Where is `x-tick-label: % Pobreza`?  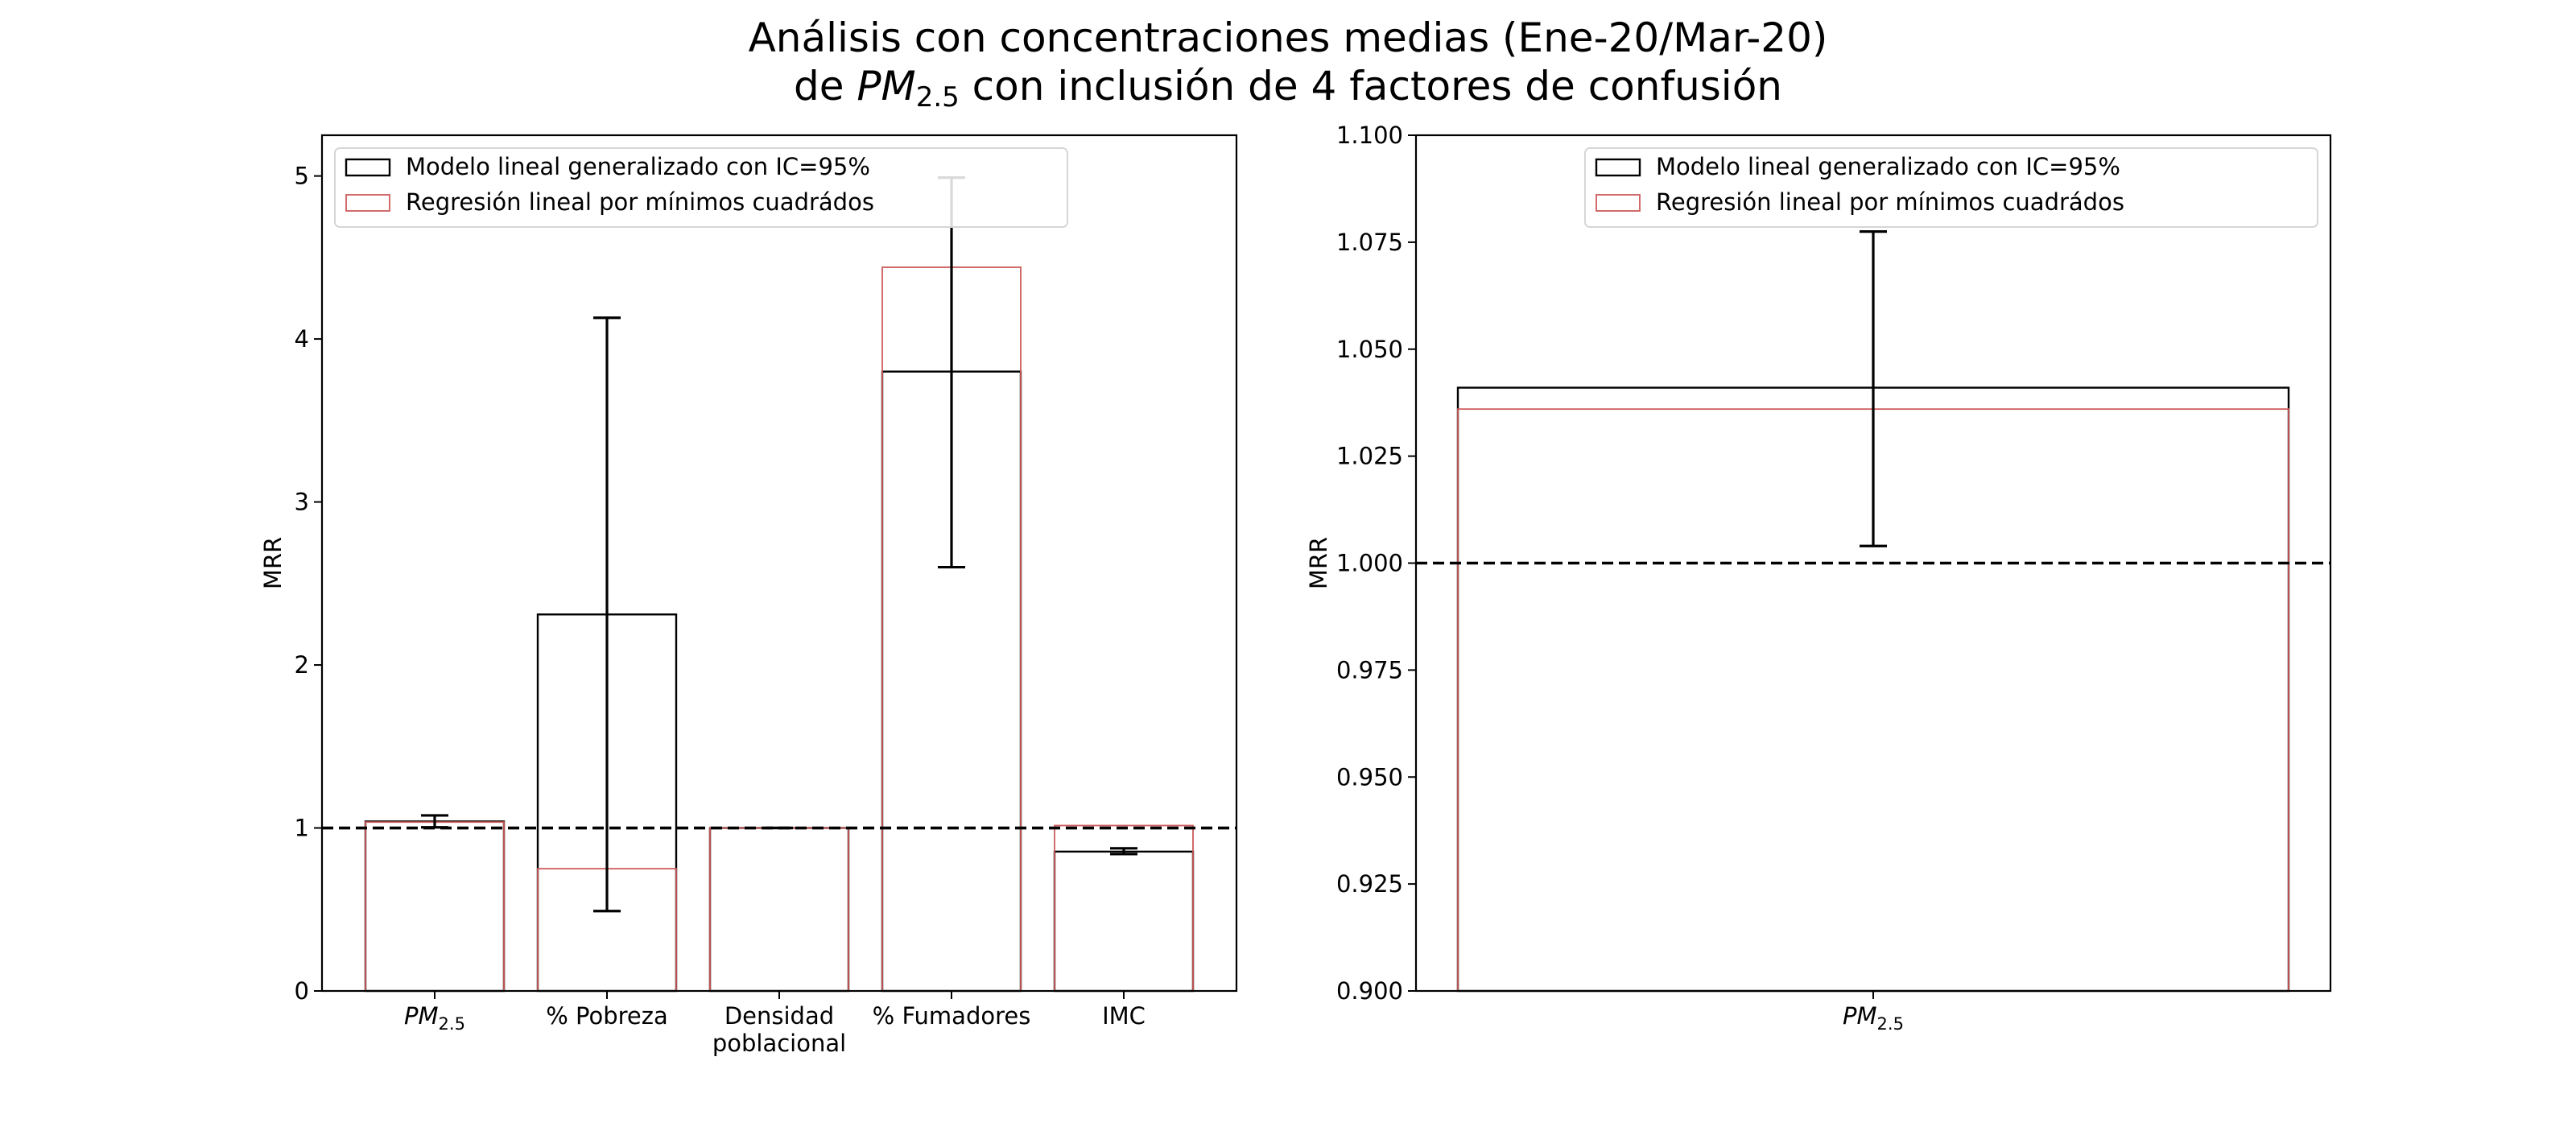
x-tick-label: % Pobreza is located at coordinates (607, 1016).